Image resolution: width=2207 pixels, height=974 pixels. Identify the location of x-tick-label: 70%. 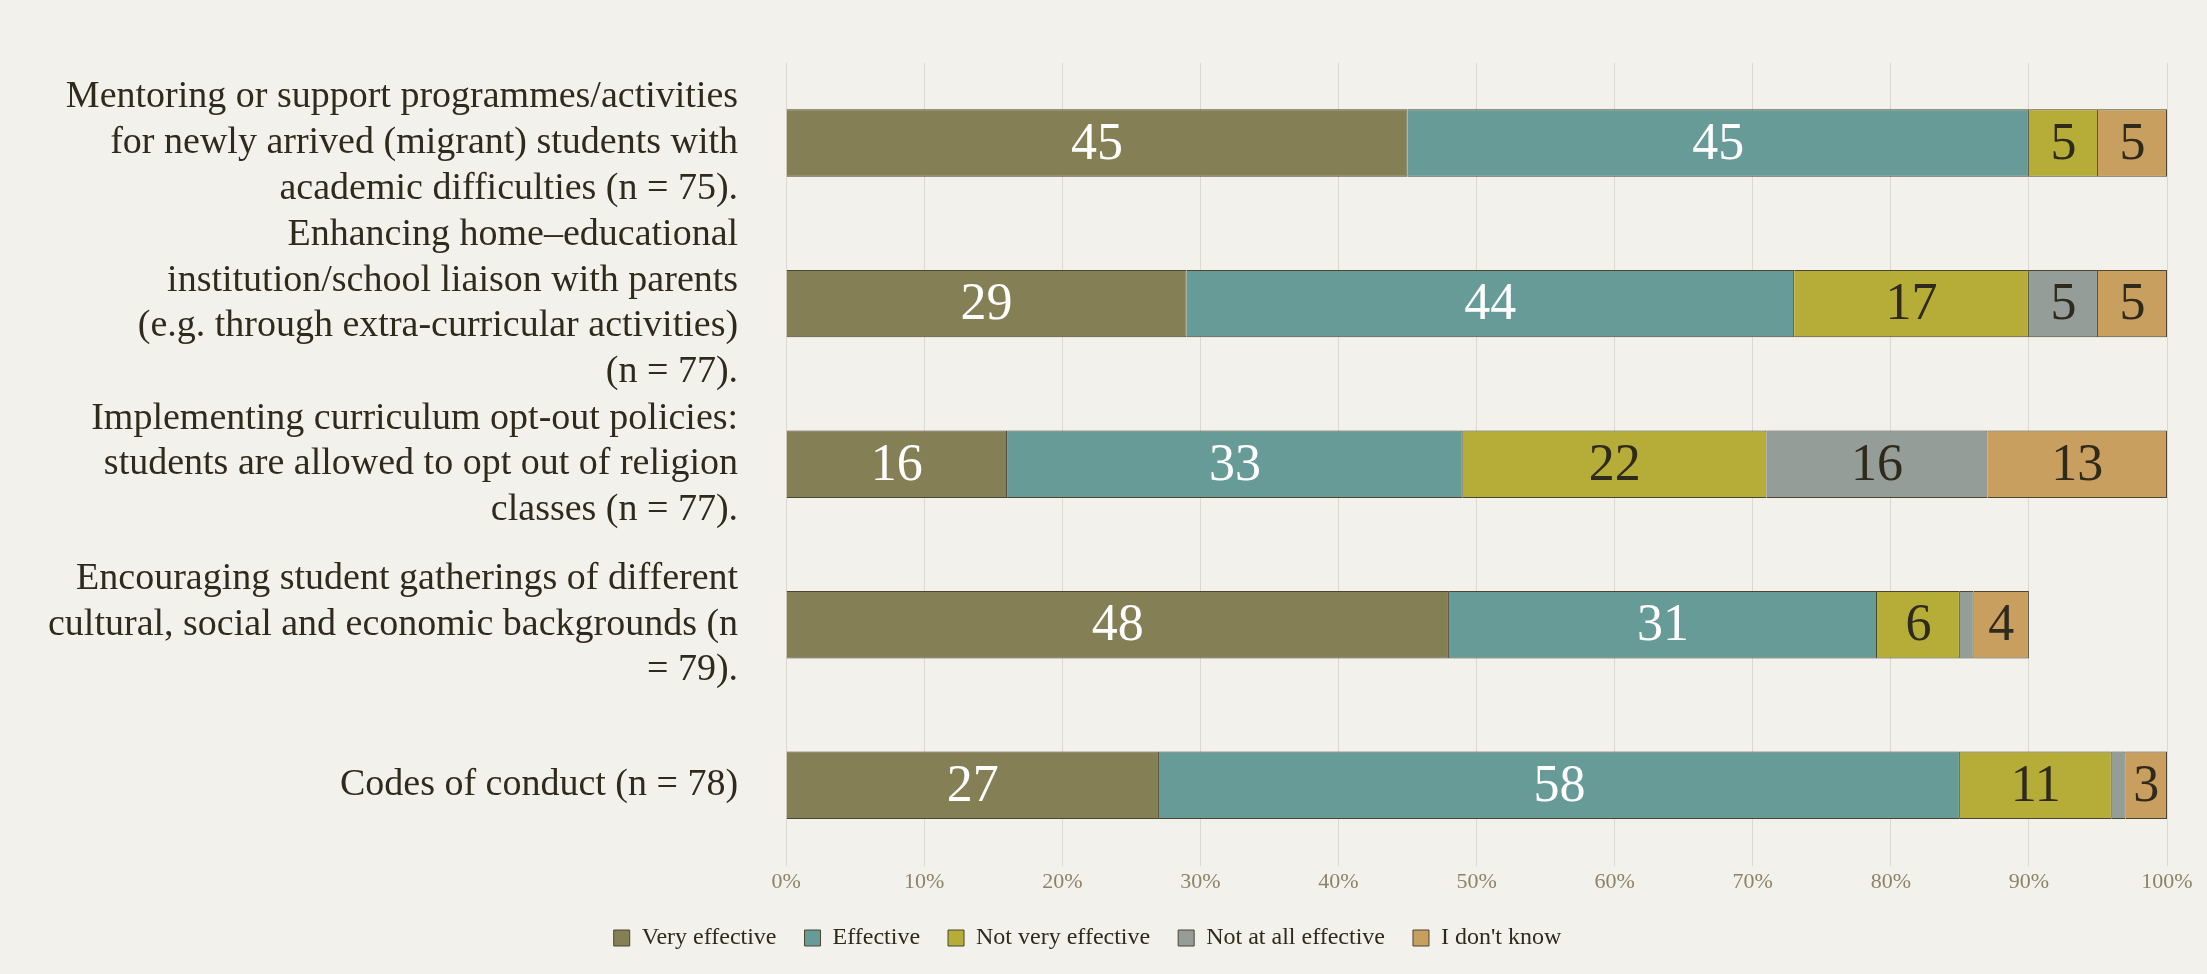
(1752, 880).